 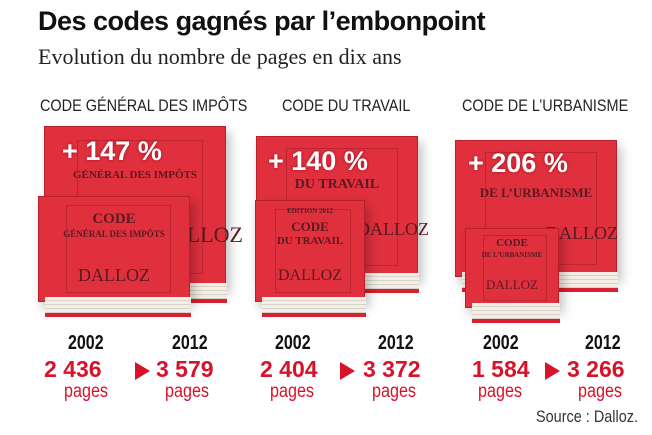 I want to click on pages-from: 2 436, so click(x=73, y=369).